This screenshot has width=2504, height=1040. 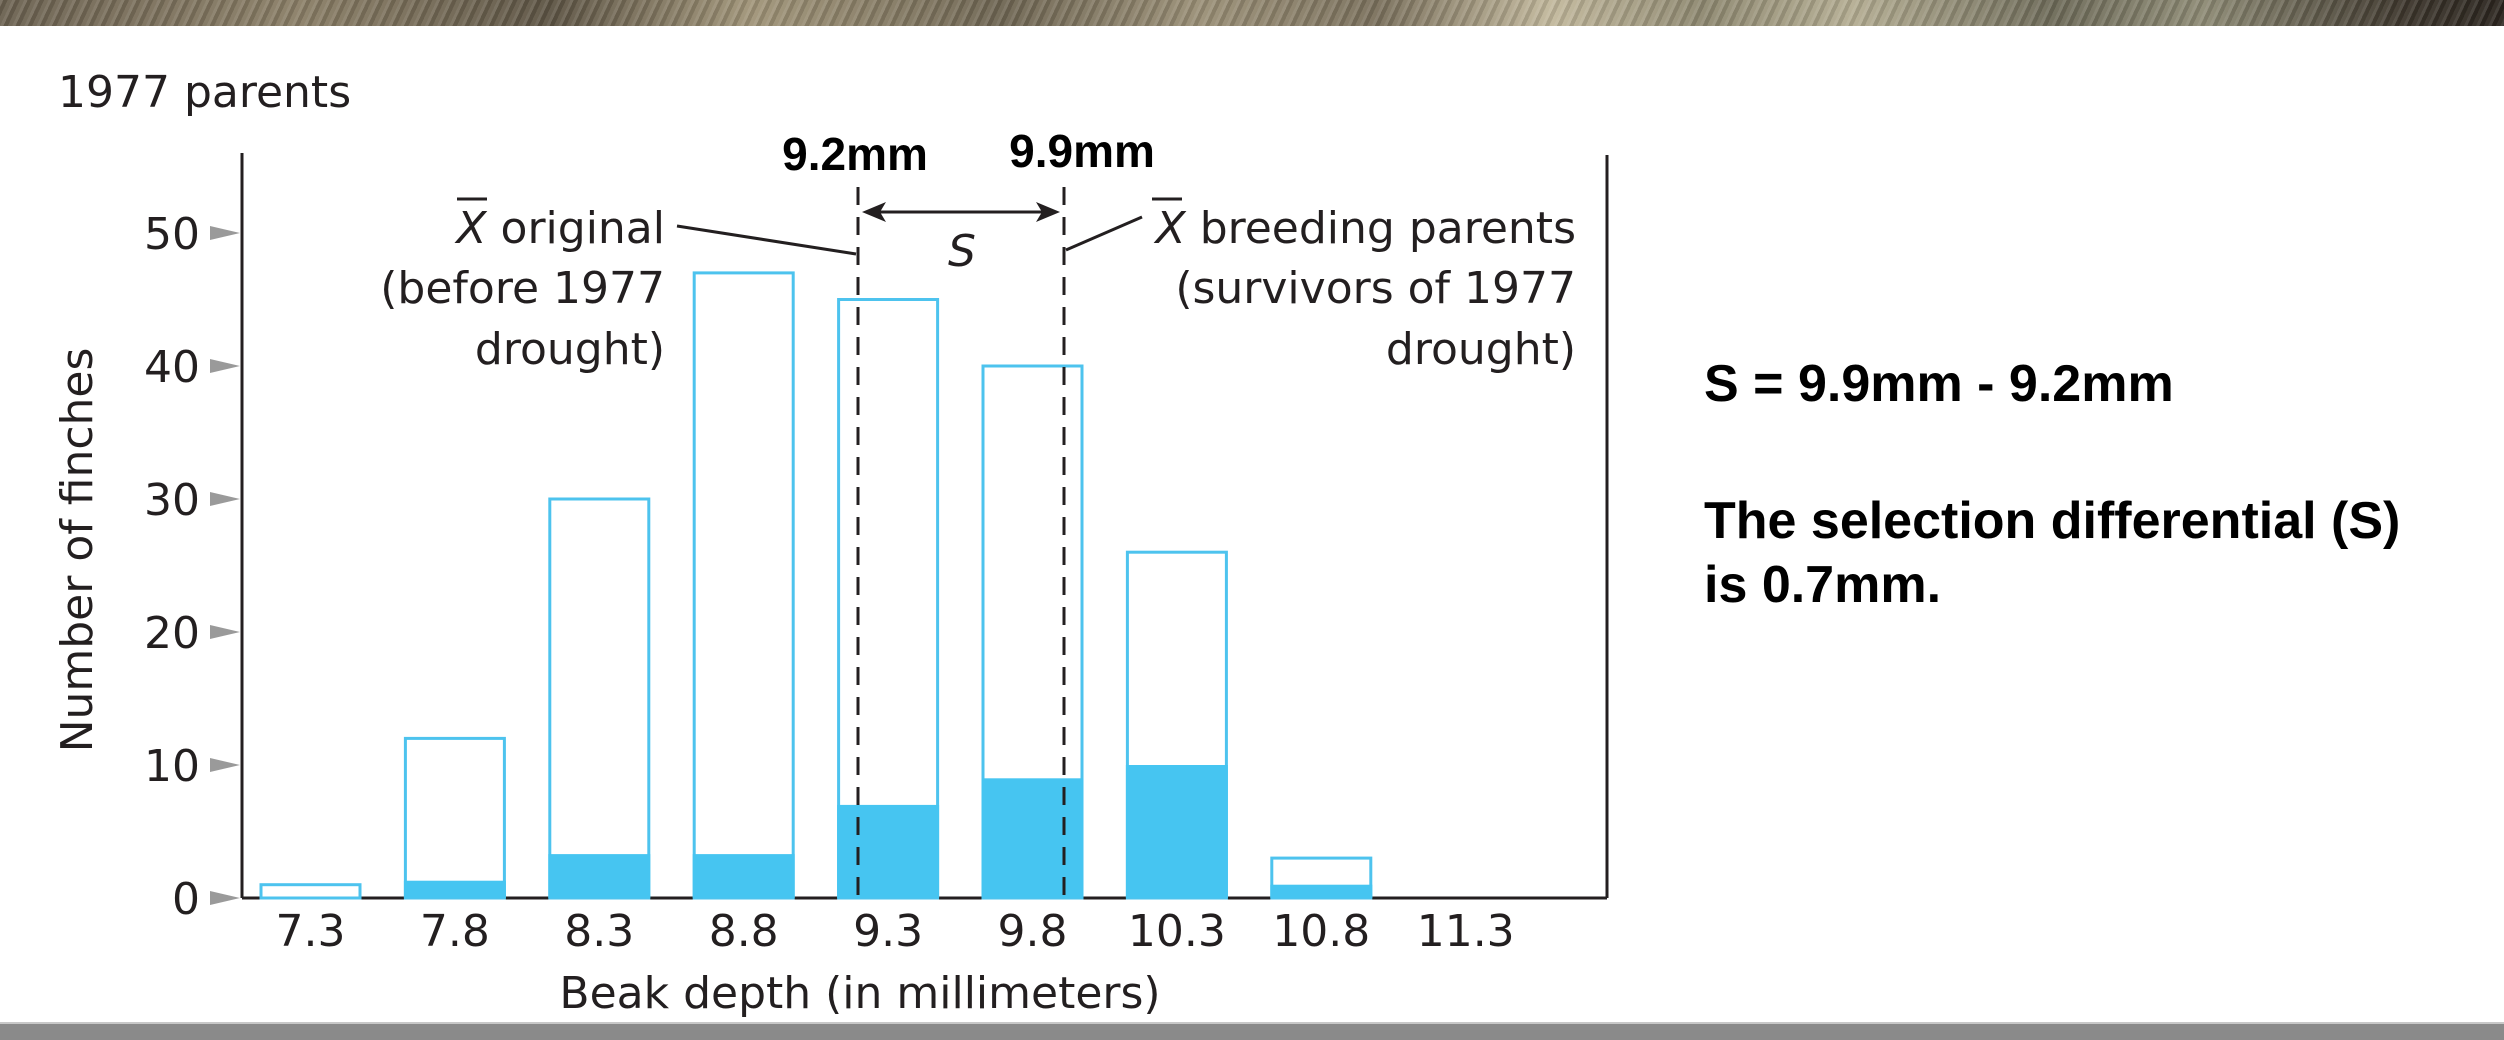 I want to click on selection-differential-arrow, so click(x=961, y=212).